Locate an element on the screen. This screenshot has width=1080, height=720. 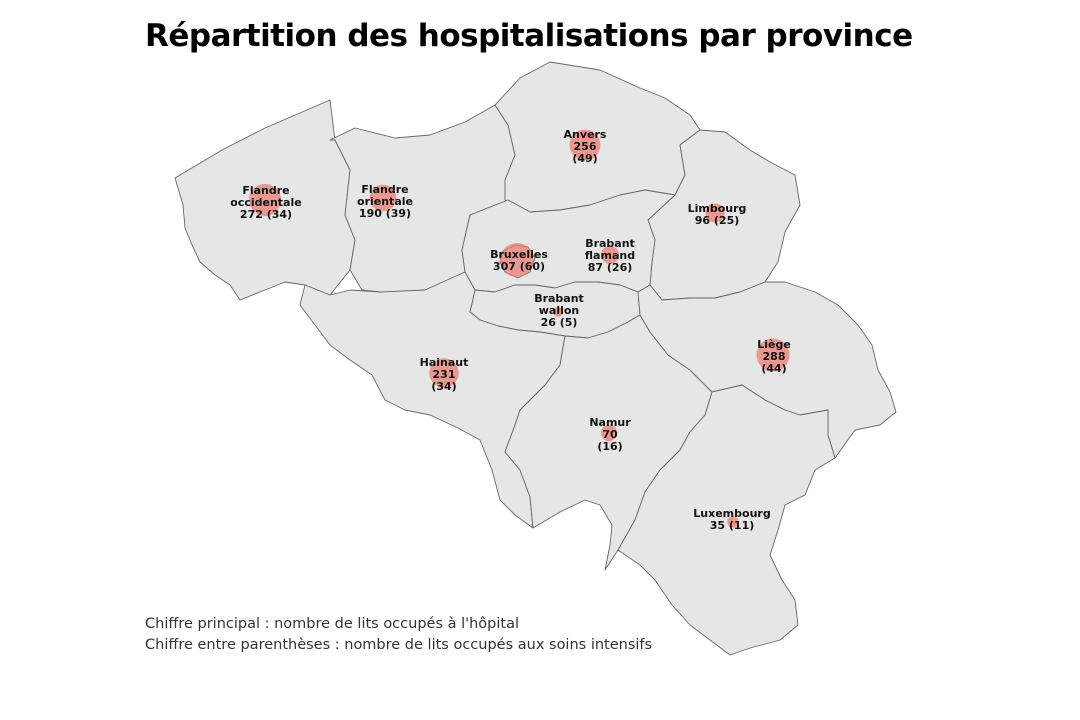
label-limbourg-value: 96 (25) is located at coordinates (717, 220).